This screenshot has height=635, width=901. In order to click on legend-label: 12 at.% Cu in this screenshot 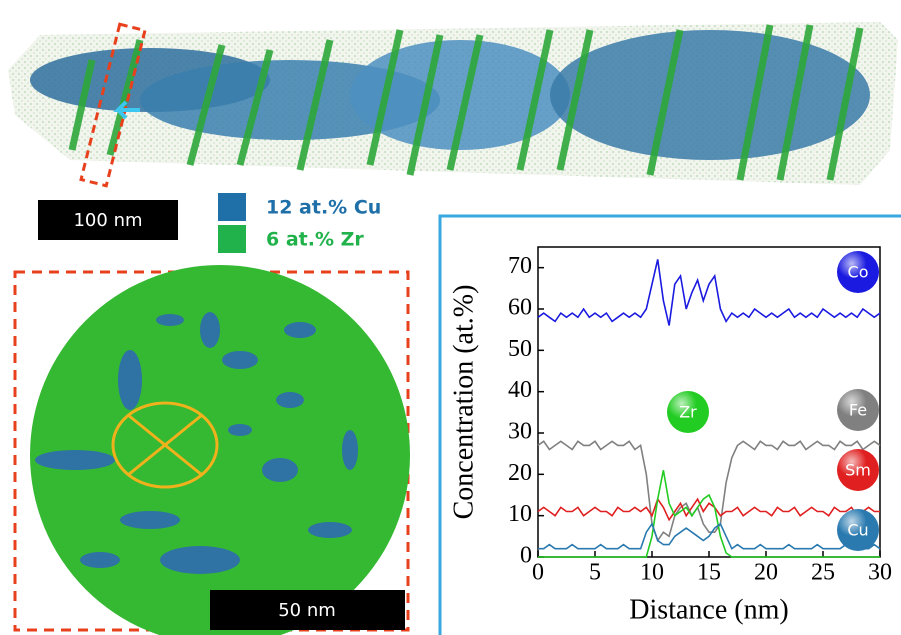, I will do `click(323, 208)`.